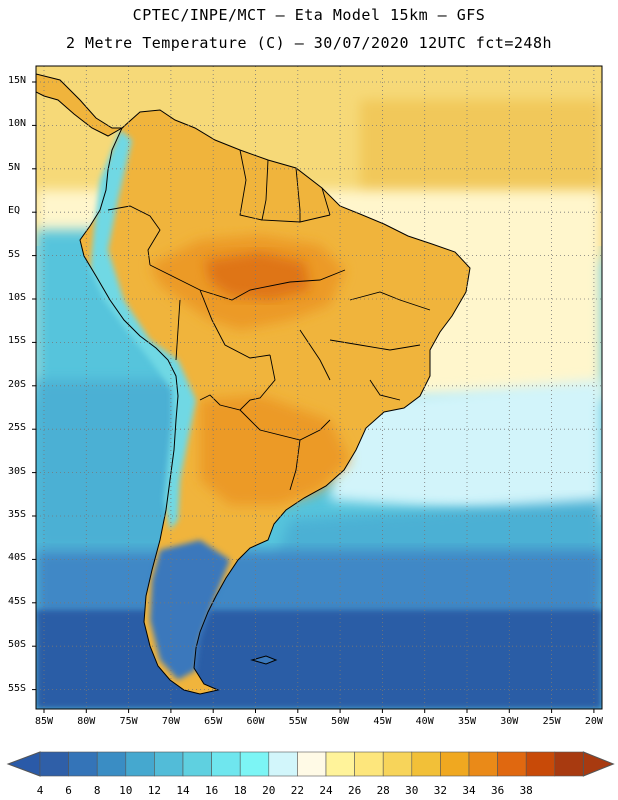 Image resolution: width=618 pixels, height=800 pixels. Describe the element at coordinates (255, 721) in the screenshot. I see `longitude-label: 60W` at that location.